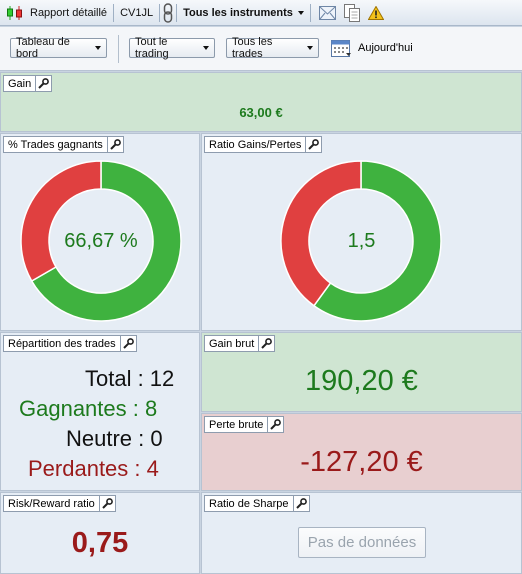 The height and width of the screenshot is (574, 522). Describe the element at coordinates (100, 543) in the screenshot. I see `risk-reward-value: 0,75` at that location.